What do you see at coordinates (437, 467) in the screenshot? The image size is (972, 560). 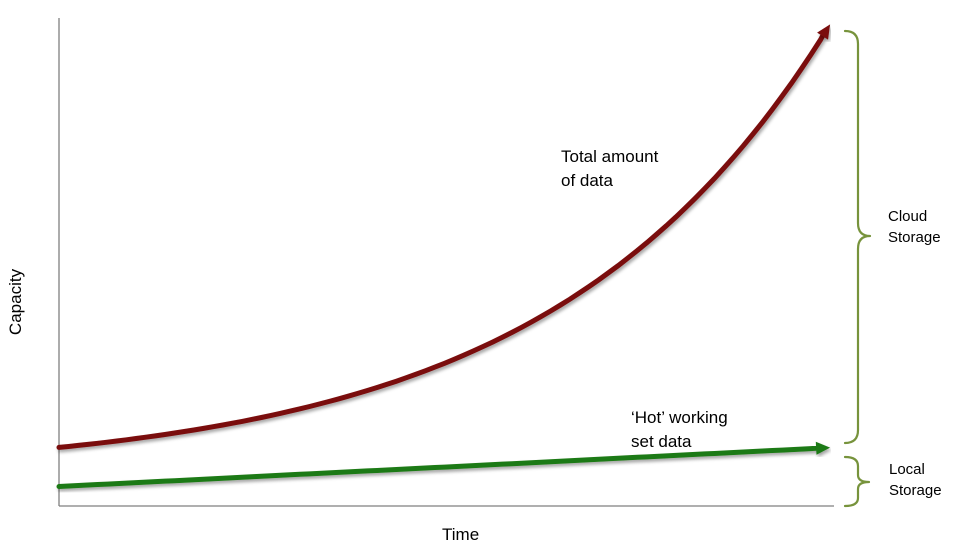 I see `series-hot-data-line` at bounding box center [437, 467].